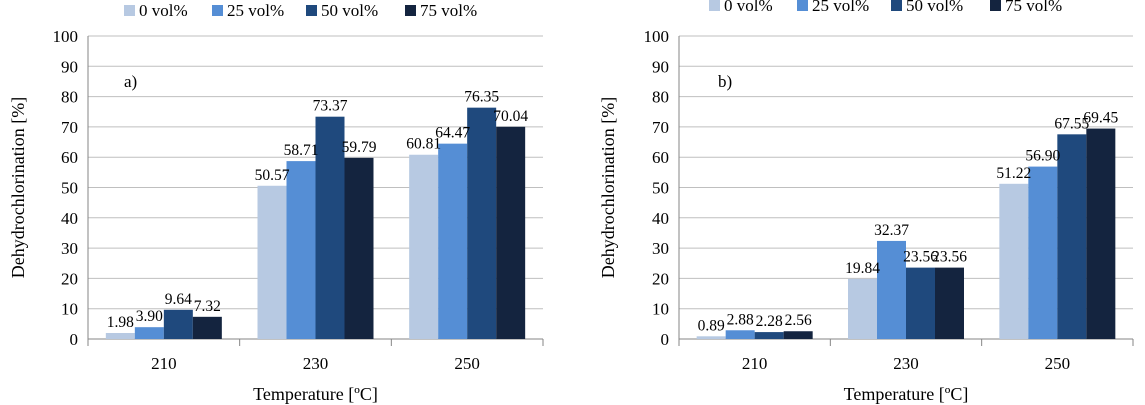  What do you see at coordinates (301, 150) in the screenshot?
I see `data-label: 58.71` at bounding box center [301, 150].